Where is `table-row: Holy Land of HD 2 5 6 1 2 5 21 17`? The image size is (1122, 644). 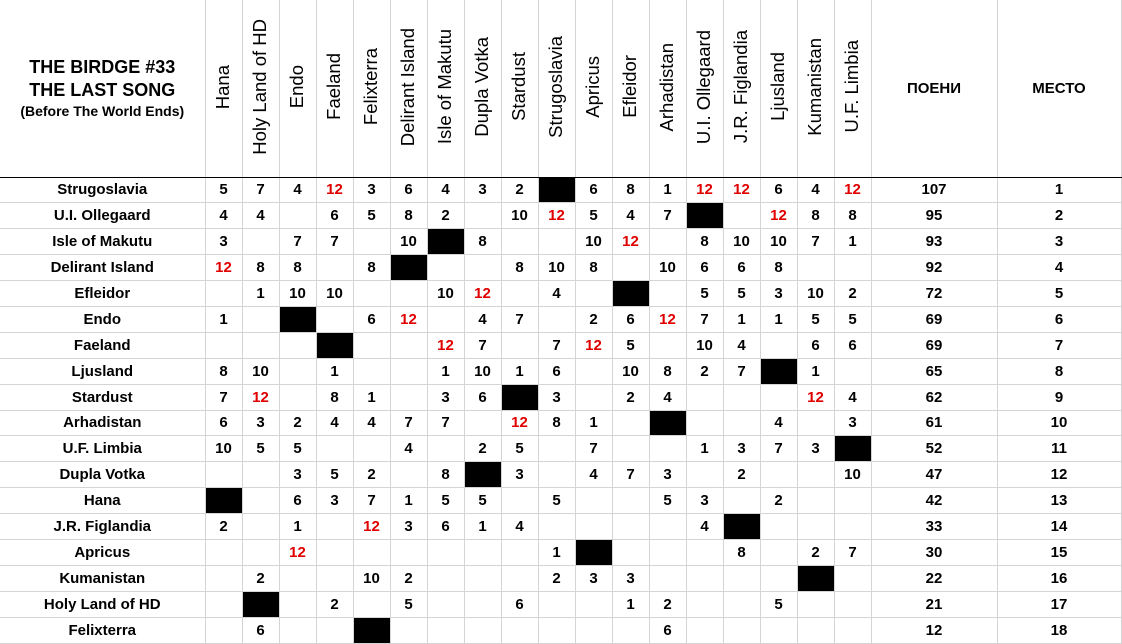
table-row: Holy Land of HD 2 5 6 1 2 5 21 17 is located at coordinates (561, 604).